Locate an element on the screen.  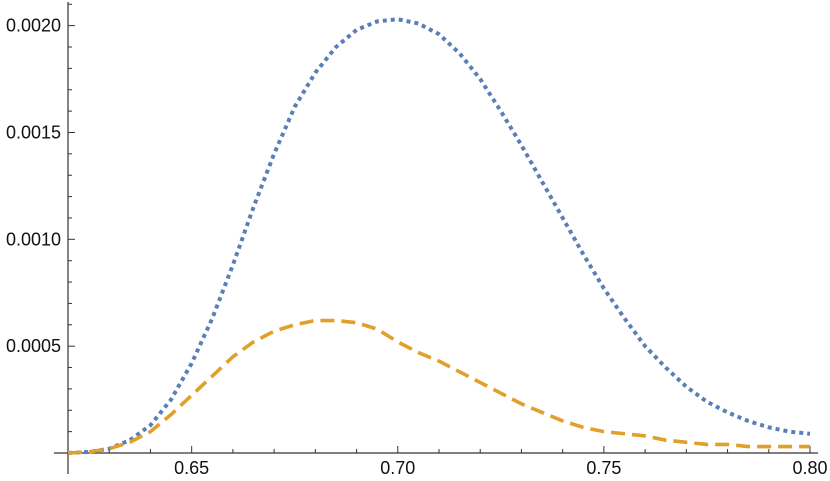
y-tick-label: 0.0010 is located at coordinates (33, 239).